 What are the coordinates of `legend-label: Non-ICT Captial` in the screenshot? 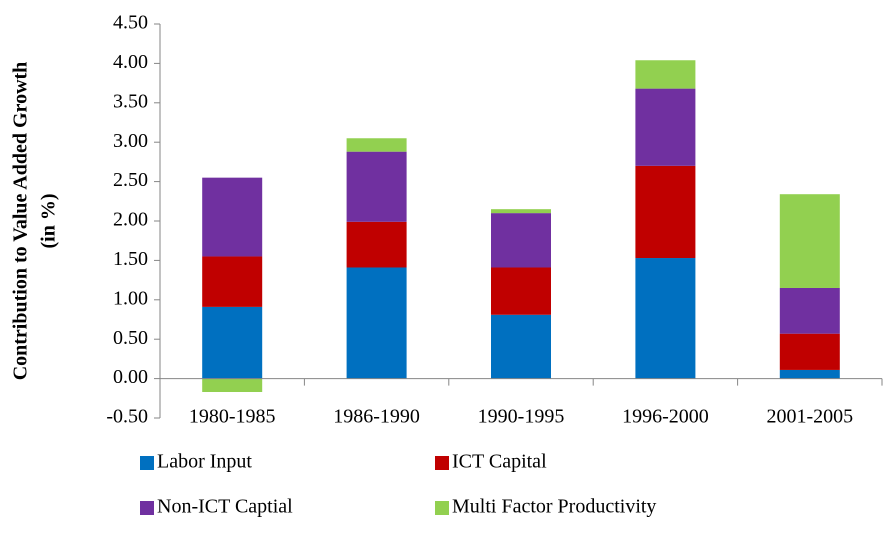 It's located at (225, 507).